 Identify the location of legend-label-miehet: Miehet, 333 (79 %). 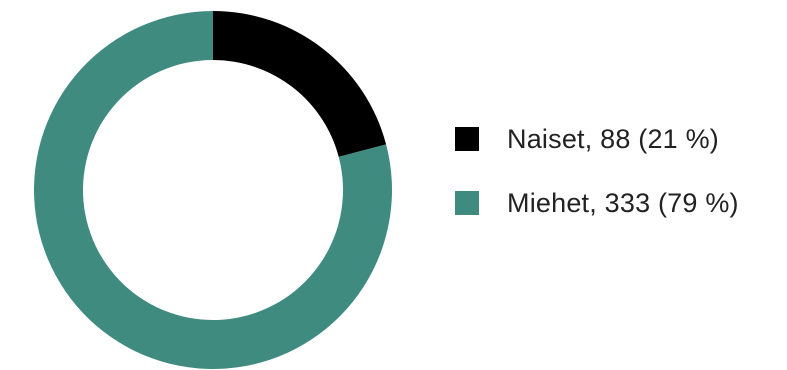
(623, 202).